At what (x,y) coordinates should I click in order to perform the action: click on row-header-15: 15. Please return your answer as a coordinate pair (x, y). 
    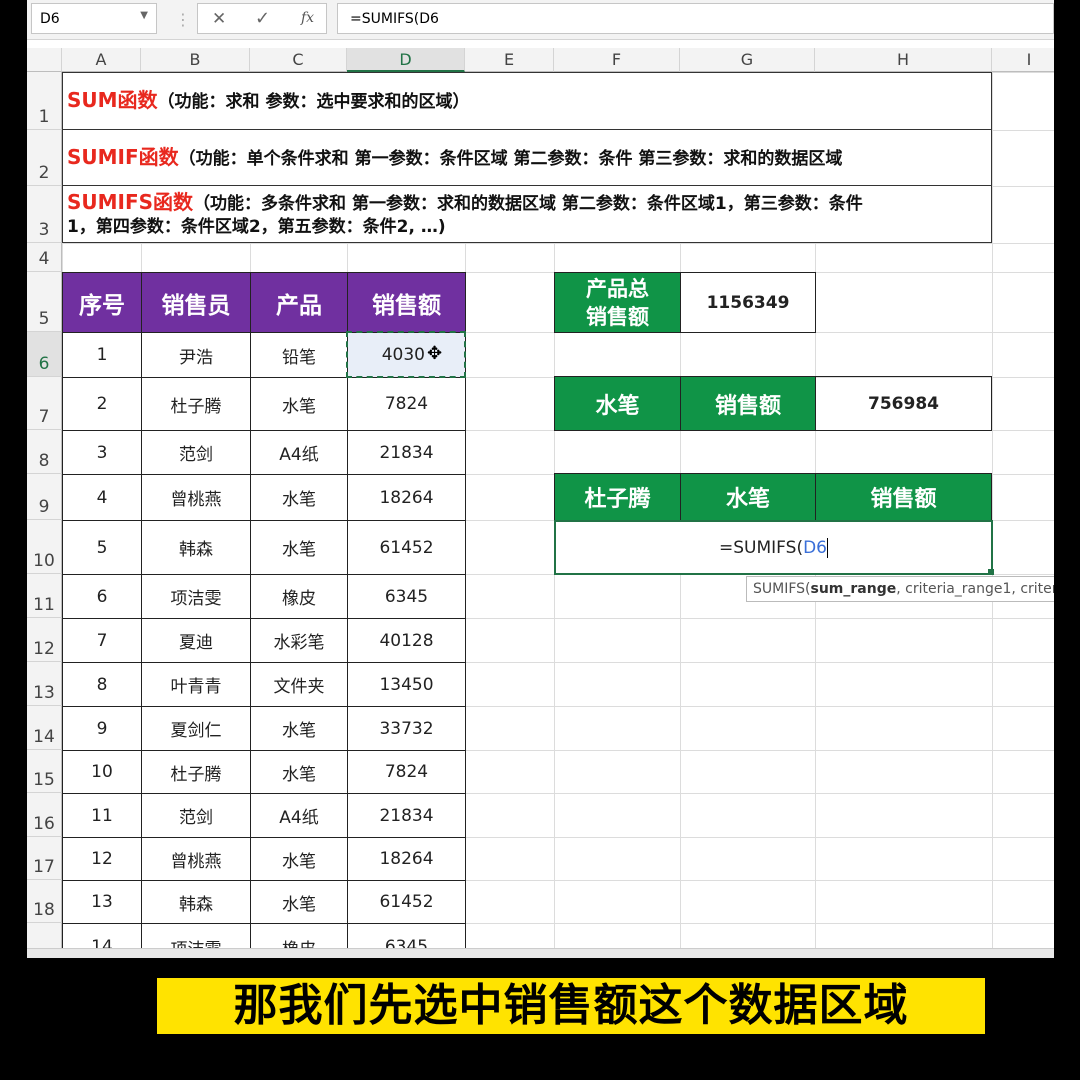
    Looking at the image, I should click on (44, 771).